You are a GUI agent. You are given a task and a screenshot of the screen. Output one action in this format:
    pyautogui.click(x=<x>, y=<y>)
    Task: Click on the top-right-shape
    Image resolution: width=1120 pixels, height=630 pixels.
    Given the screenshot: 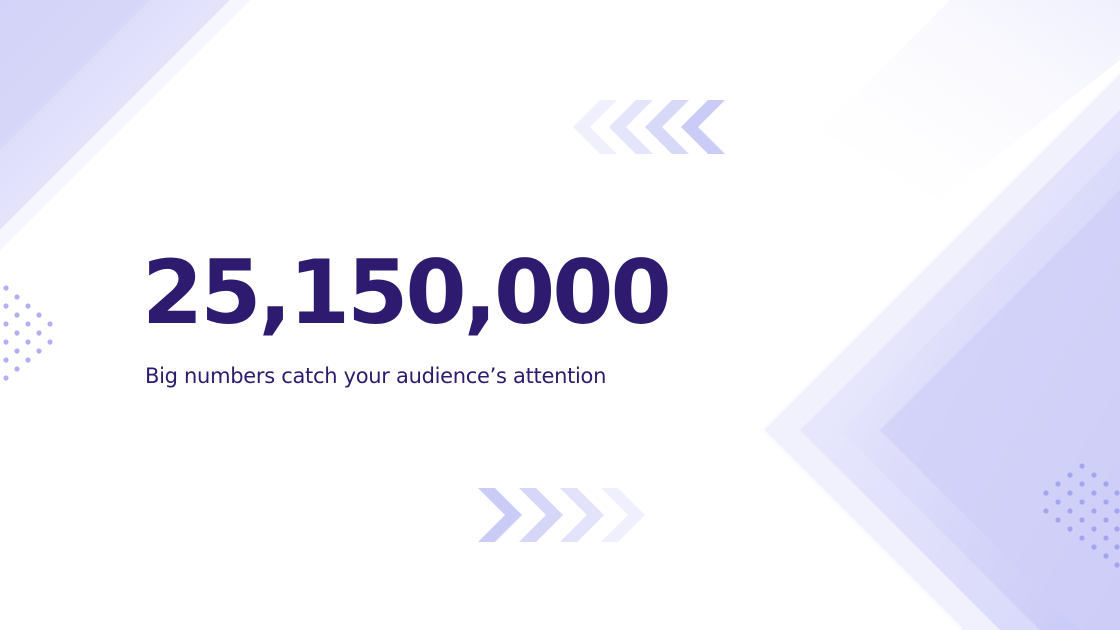 What is the action you would take?
    pyautogui.click(x=970, y=100)
    